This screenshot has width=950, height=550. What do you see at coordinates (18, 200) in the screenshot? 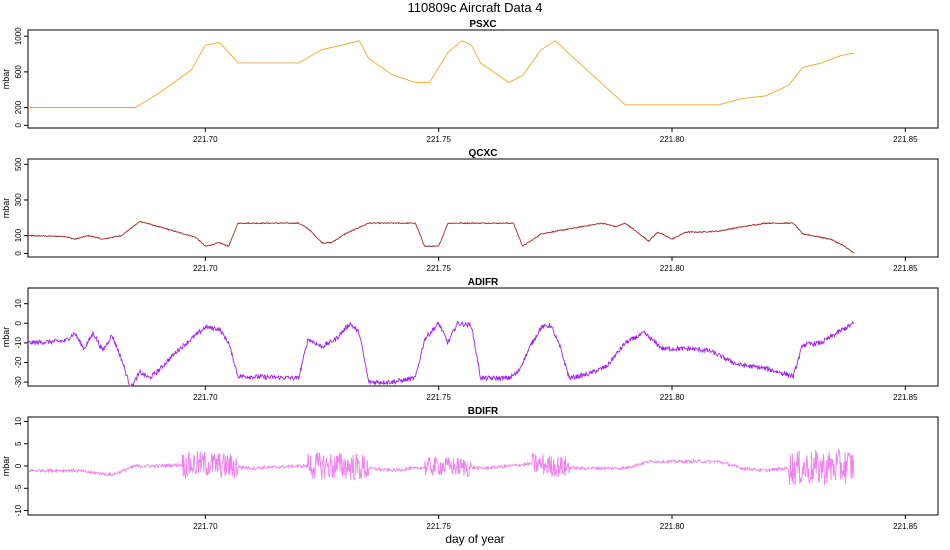
I see `y-tick-label: 300` at bounding box center [18, 200].